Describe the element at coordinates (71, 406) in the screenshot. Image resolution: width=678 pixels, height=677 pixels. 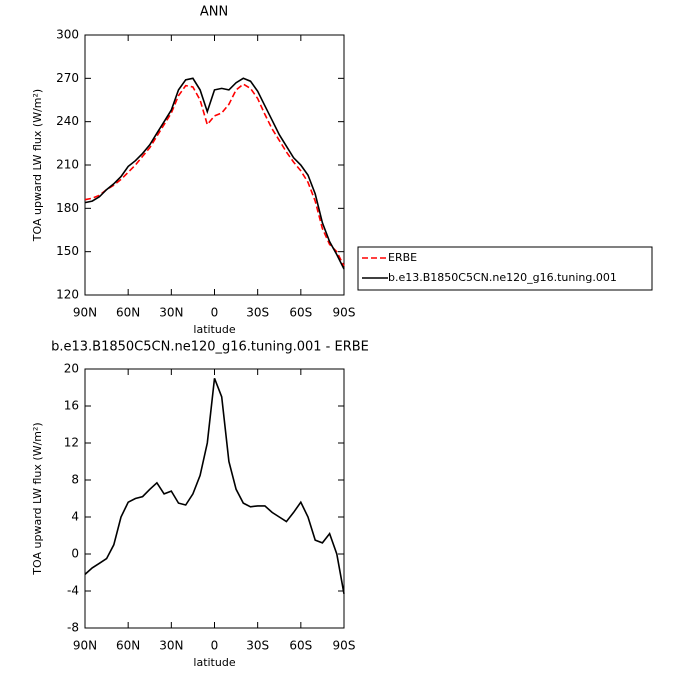
I see `y-tick-label: 16` at that location.